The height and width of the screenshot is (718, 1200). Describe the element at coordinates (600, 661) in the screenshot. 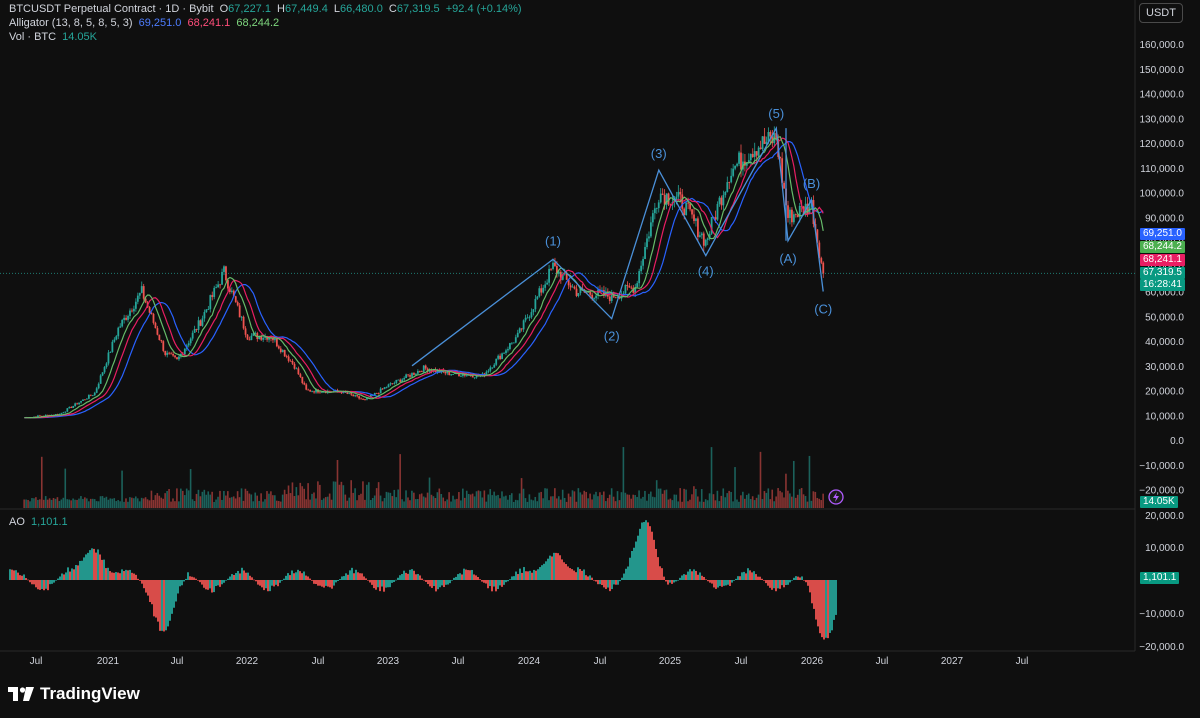

I see `time-tick-label: Jul` at that location.